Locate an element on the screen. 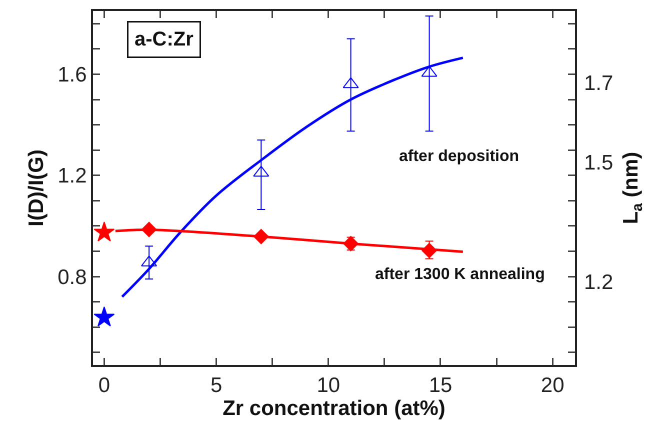 The height and width of the screenshot is (436, 670). y-tick-label: 0.8 is located at coordinates (72, 277).